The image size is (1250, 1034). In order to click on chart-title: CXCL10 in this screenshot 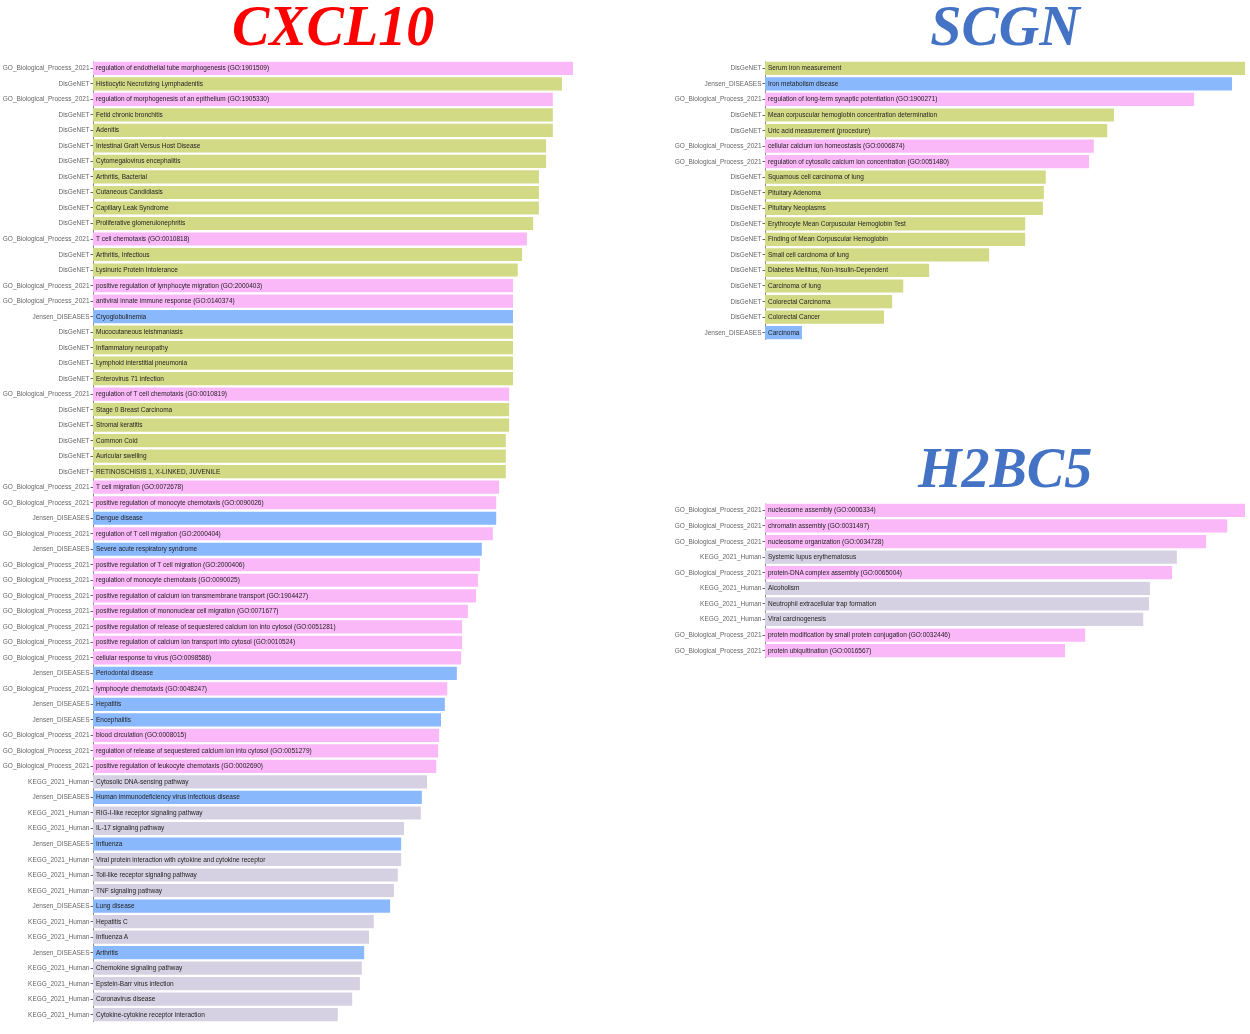, I will do `click(333, 28)`.